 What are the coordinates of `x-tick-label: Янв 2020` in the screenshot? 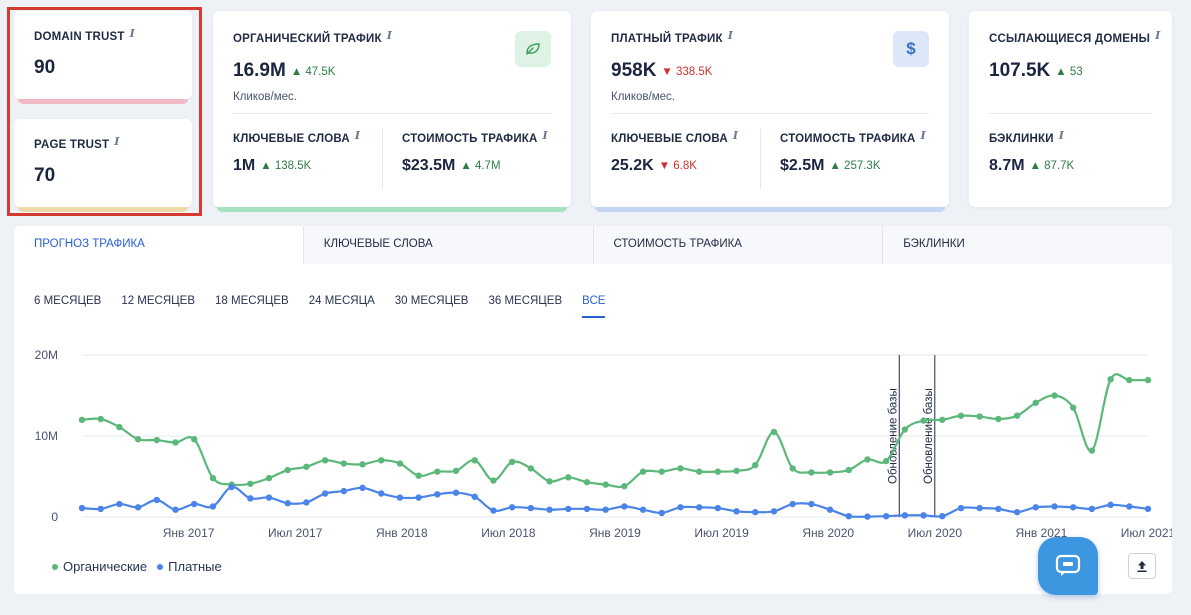 It's located at (828, 533).